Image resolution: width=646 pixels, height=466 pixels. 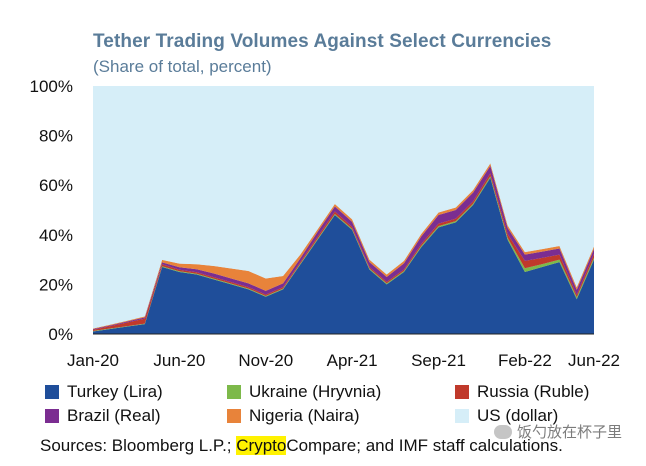 What do you see at coordinates (518, 415) in the screenshot?
I see `legend-label: US (dollar)` at bounding box center [518, 415].